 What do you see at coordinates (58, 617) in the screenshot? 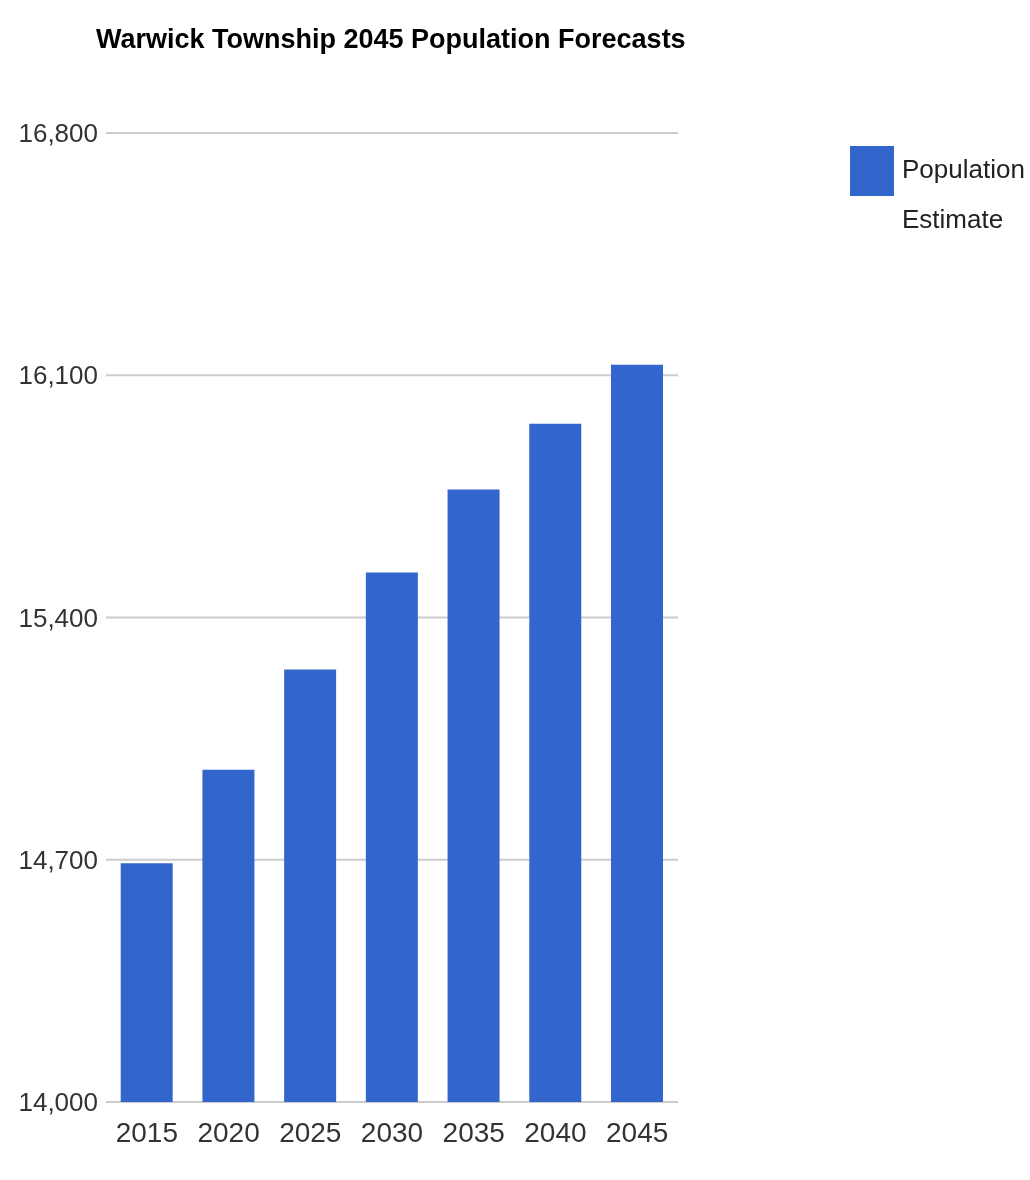
I see `y-tick-label: 15,400` at bounding box center [58, 617].